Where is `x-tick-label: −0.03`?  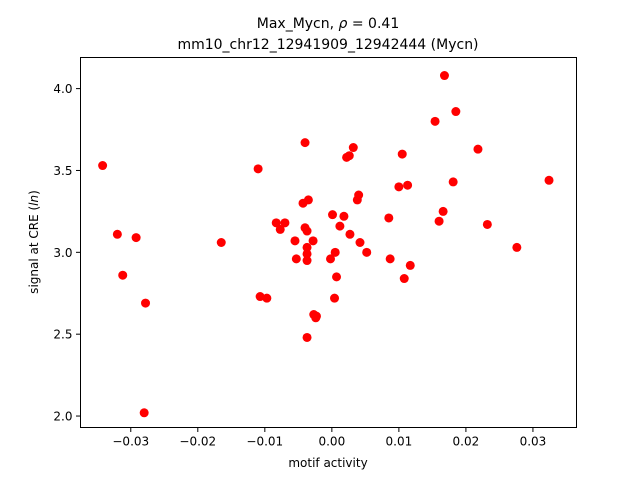 x-tick-label: −0.03 is located at coordinates (130, 442).